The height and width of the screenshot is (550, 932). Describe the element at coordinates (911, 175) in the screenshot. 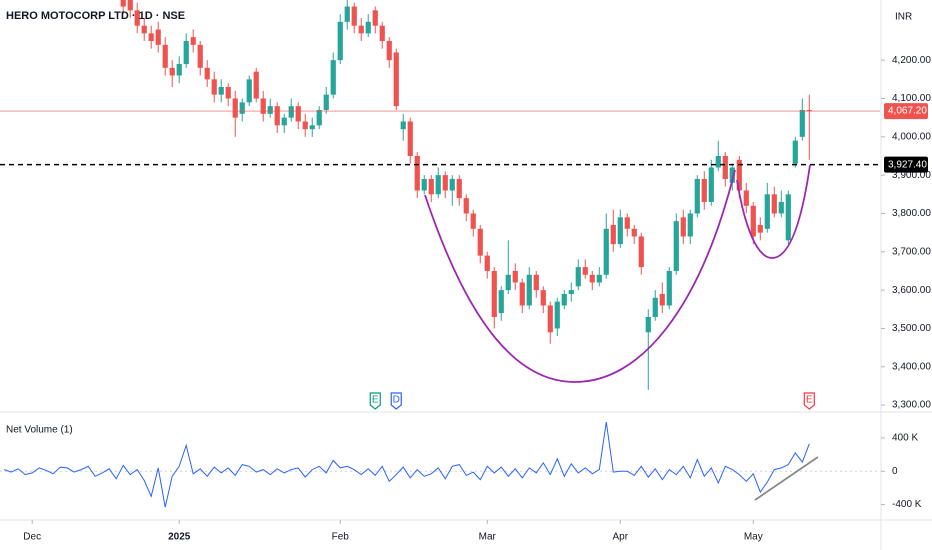

I see `y-tick-label: 3,900.00` at that location.